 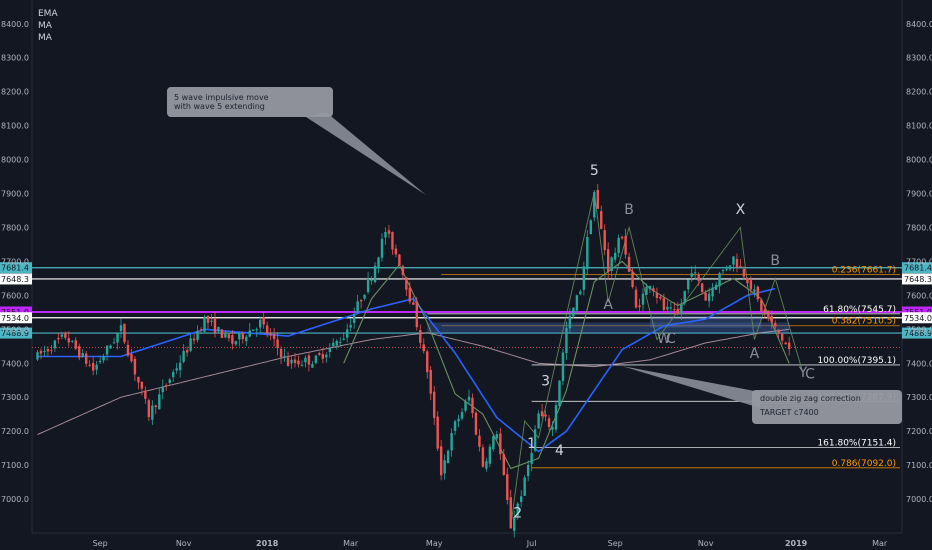 I want to click on x-tick: Jul, so click(x=531, y=543).